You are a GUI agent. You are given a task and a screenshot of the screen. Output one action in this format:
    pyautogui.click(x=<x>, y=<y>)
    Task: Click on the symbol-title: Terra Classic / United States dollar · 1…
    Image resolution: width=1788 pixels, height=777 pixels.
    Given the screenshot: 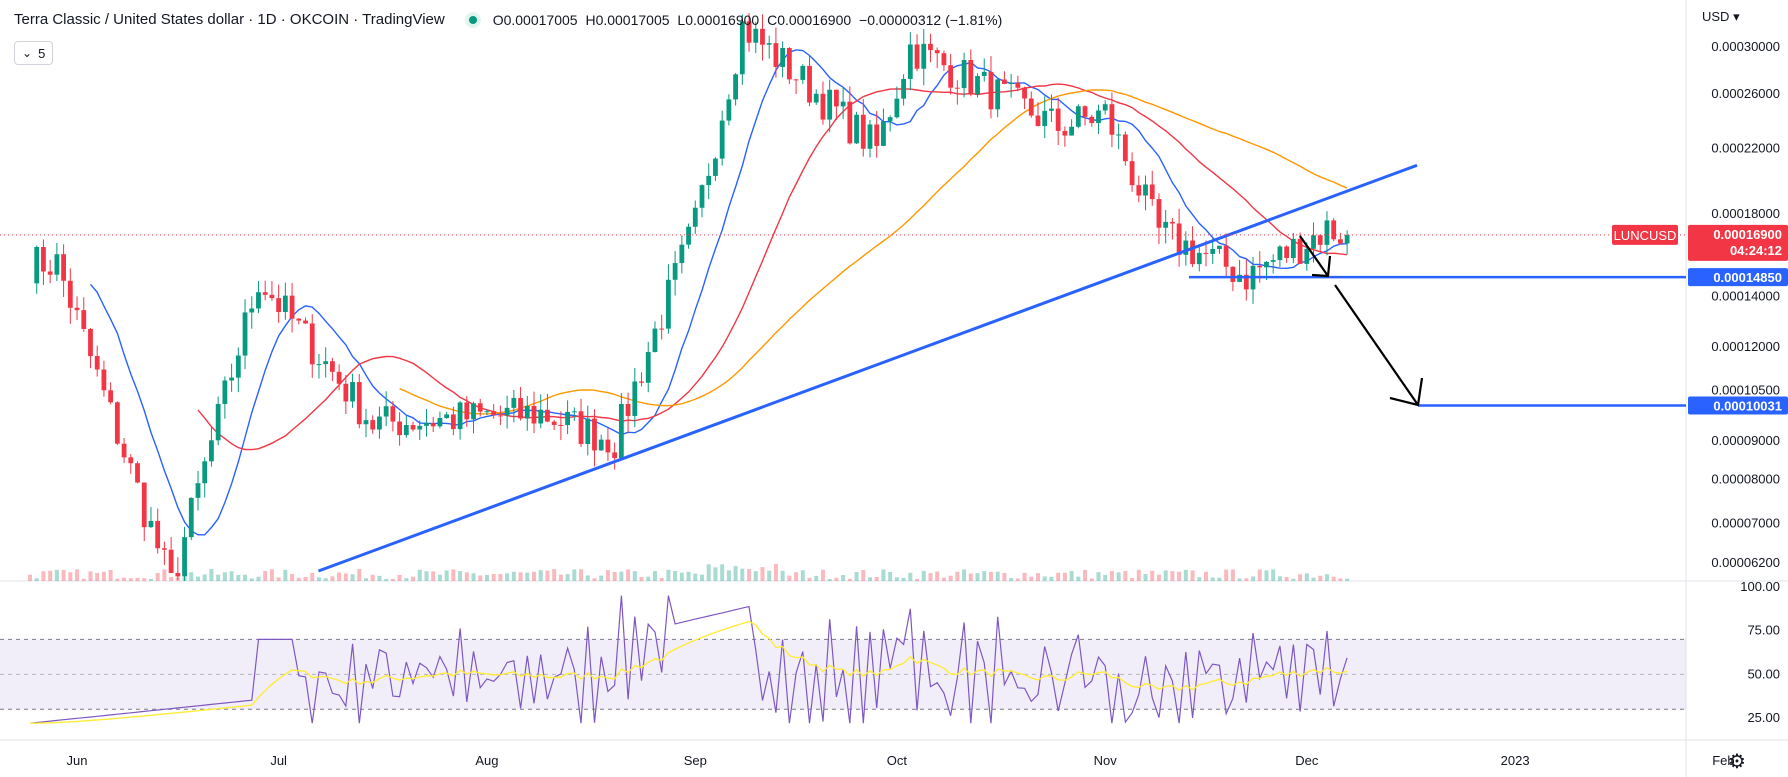 What is the action you would take?
    pyautogui.click(x=229, y=19)
    